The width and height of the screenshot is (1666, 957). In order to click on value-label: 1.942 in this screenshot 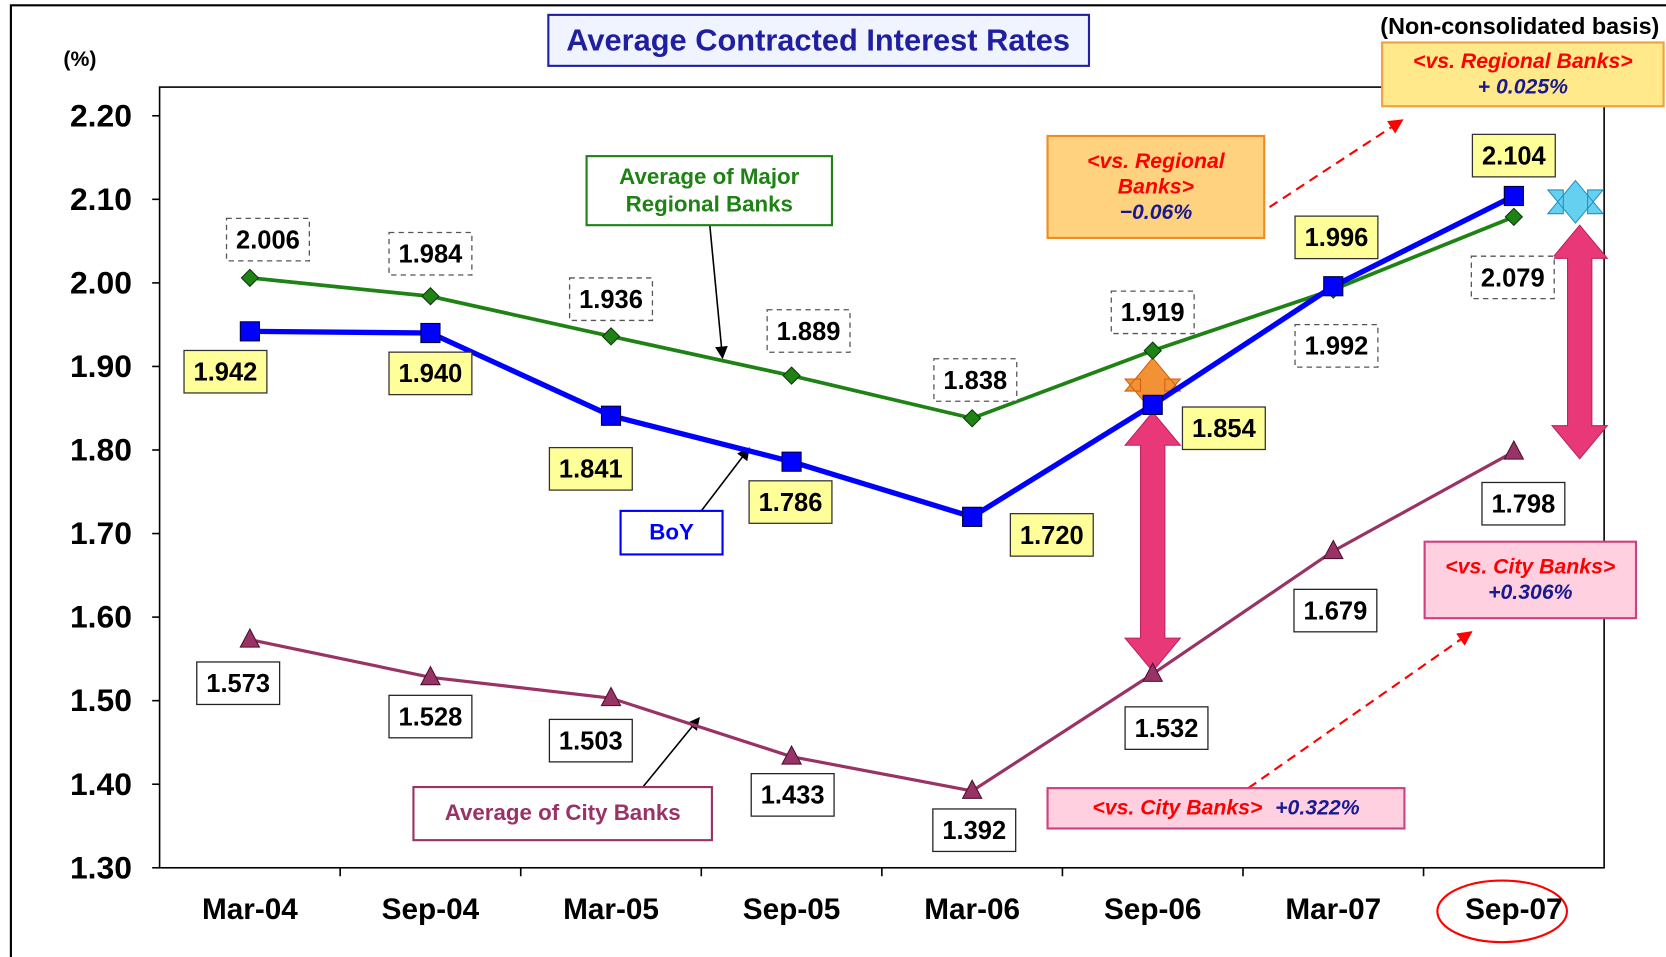, I will do `click(226, 373)`.